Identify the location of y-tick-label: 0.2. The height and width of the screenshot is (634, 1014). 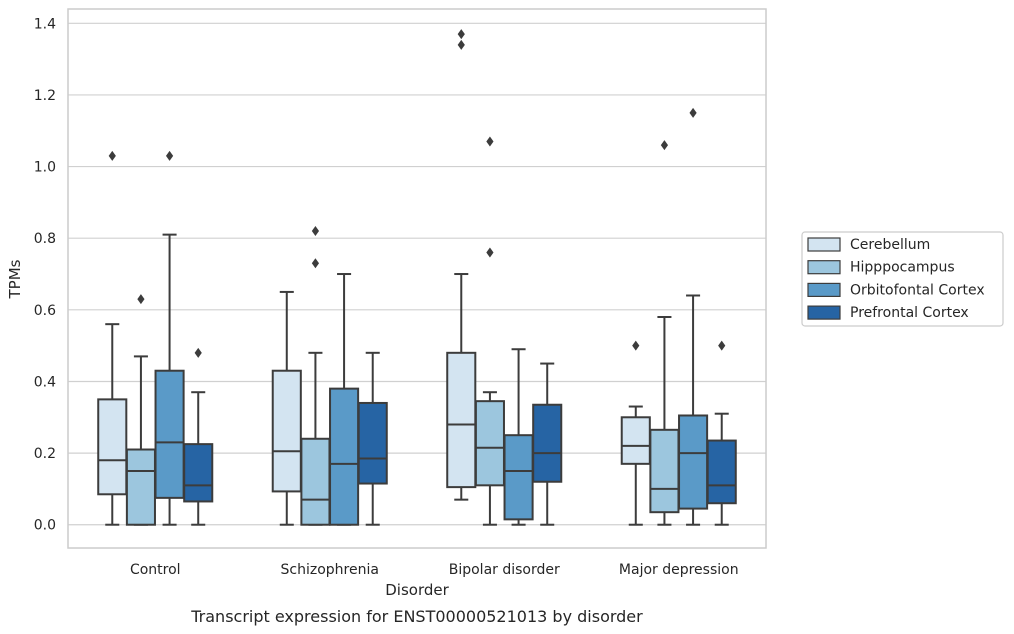
(45, 454).